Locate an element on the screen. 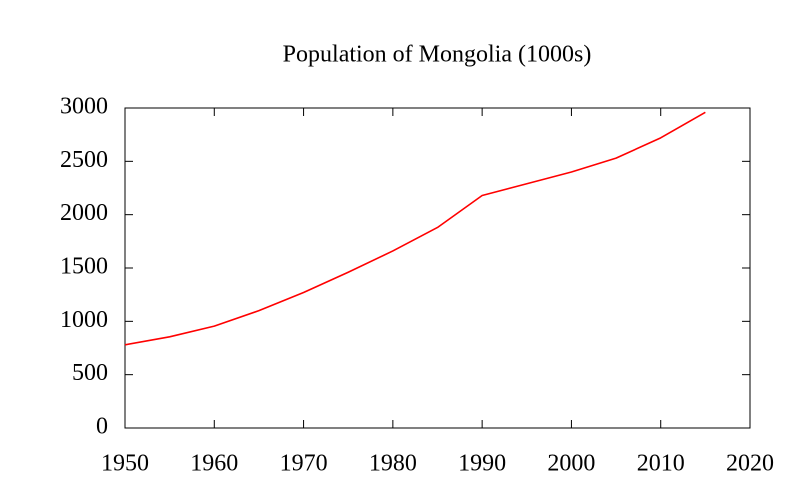 This screenshot has width=800, height=500. x-tick-label: 1980 is located at coordinates (393, 464).